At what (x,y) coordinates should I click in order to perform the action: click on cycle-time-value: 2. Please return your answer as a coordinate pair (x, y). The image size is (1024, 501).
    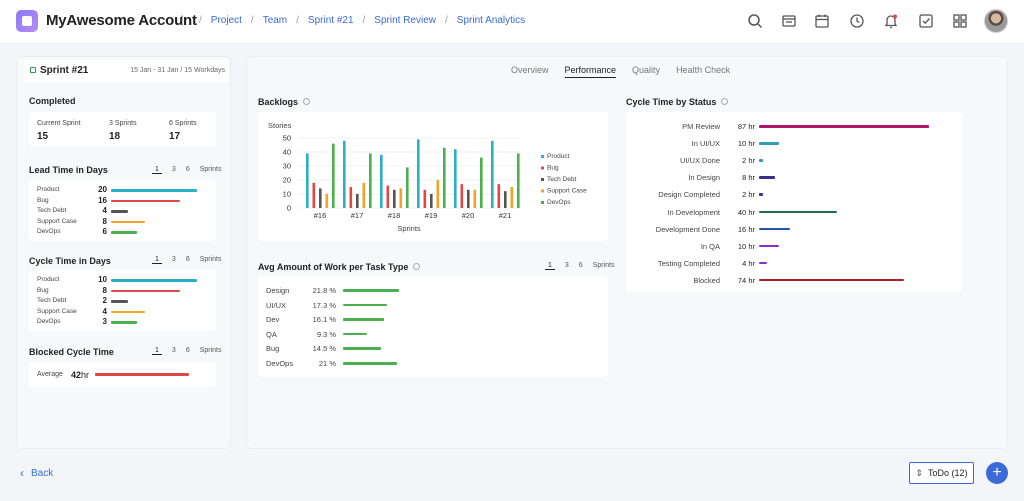
    Looking at the image, I should click on (104, 300).